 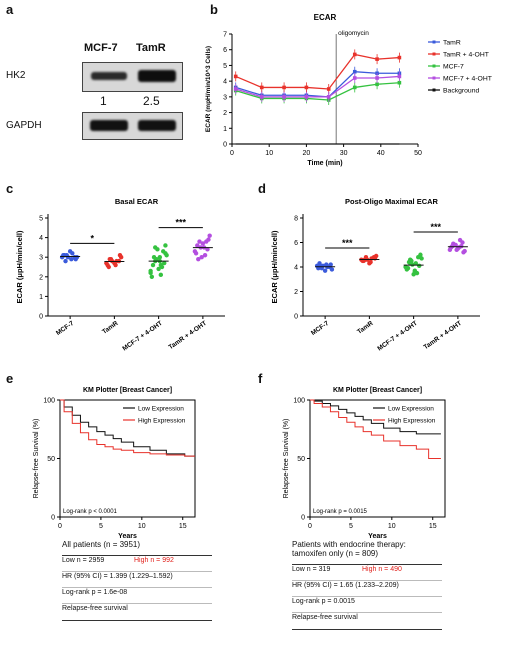 I want to click on y-axis-label: Relapse-free Survival (%), so click(x=36, y=459).